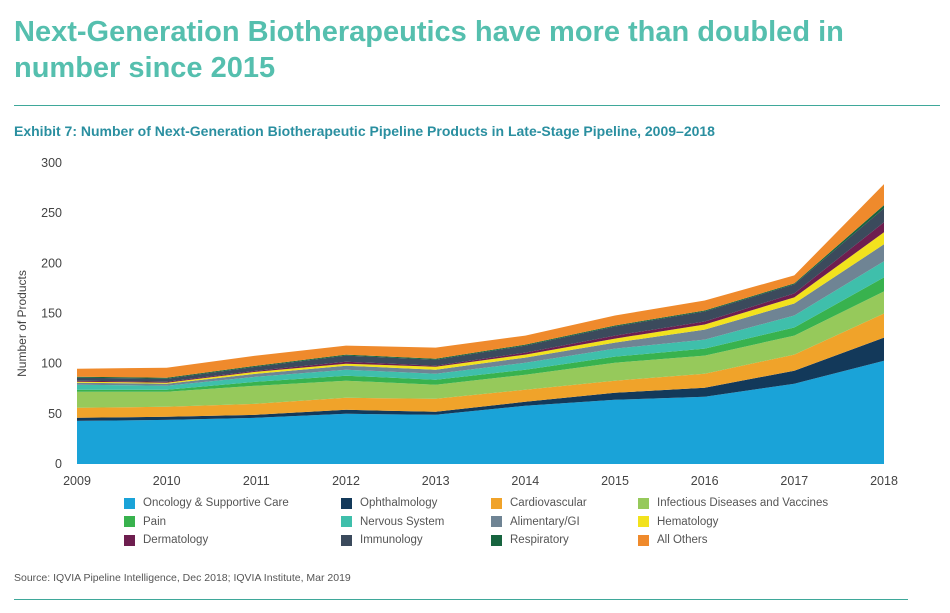  Describe the element at coordinates (399, 503) in the screenshot. I see `legend-label: Ophthalmology` at that location.